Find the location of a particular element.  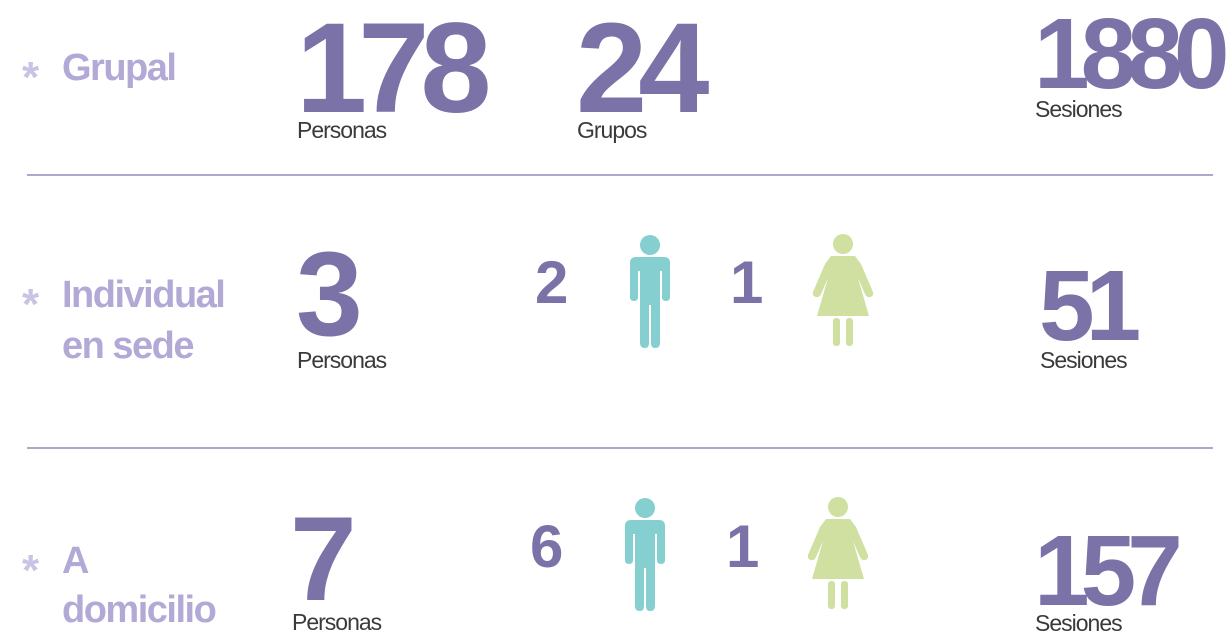

persons-count: 3 is located at coordinates (327, 294).